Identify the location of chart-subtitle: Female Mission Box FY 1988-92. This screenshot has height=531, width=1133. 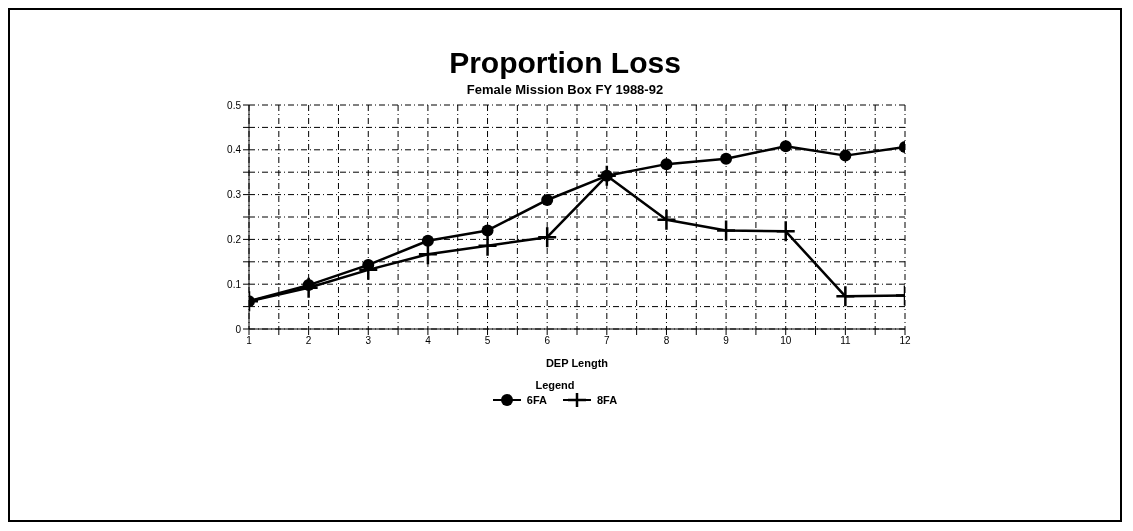
(565, 89).